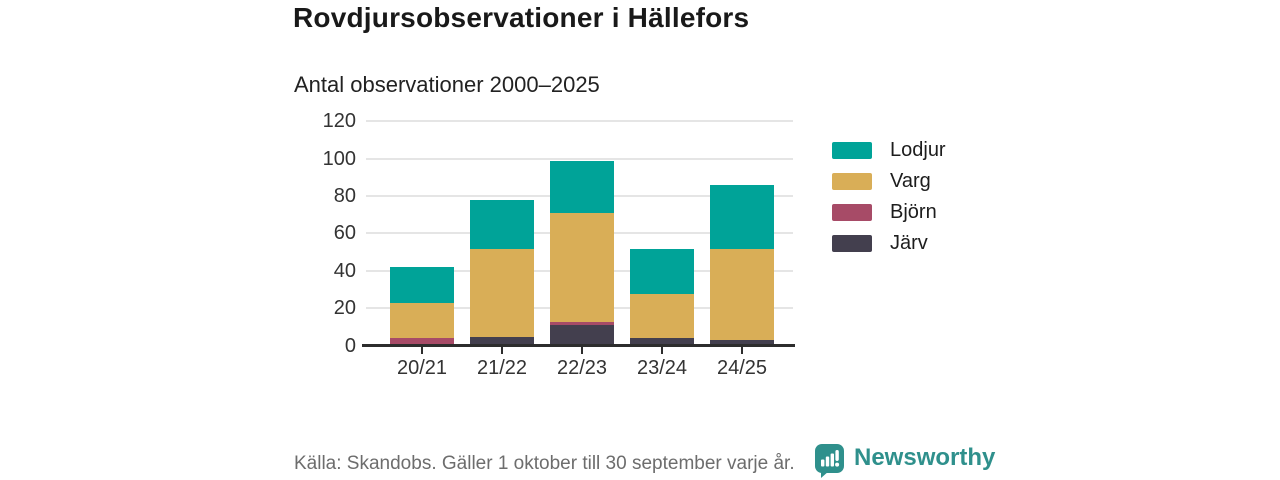 The height and width of the screenshot is (480, 1280). Describe the element at coordinates (662, 316) in the screenshot. I see `bar-segment-varg-23/24` at that location.